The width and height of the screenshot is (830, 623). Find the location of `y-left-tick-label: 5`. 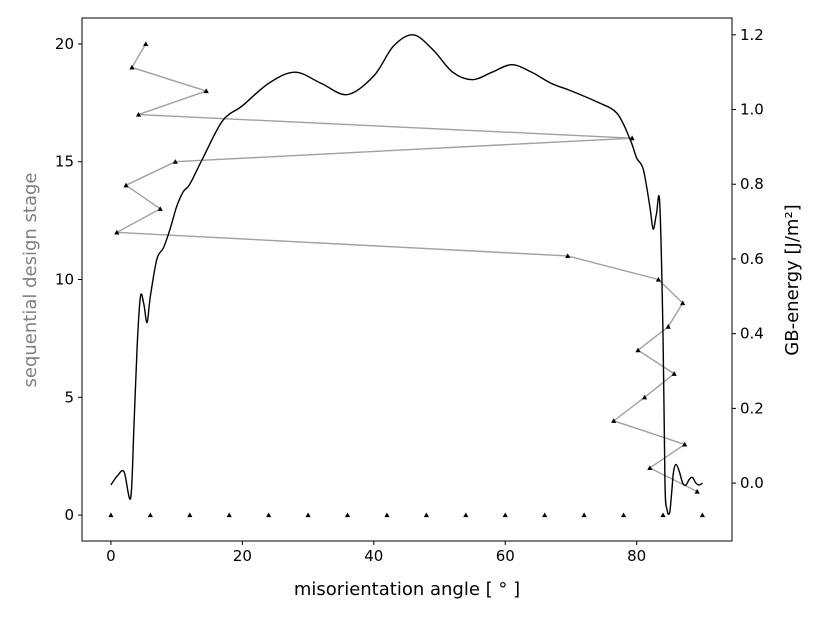

y-left-tick-label: 5 is located at coordinates (69, 397).